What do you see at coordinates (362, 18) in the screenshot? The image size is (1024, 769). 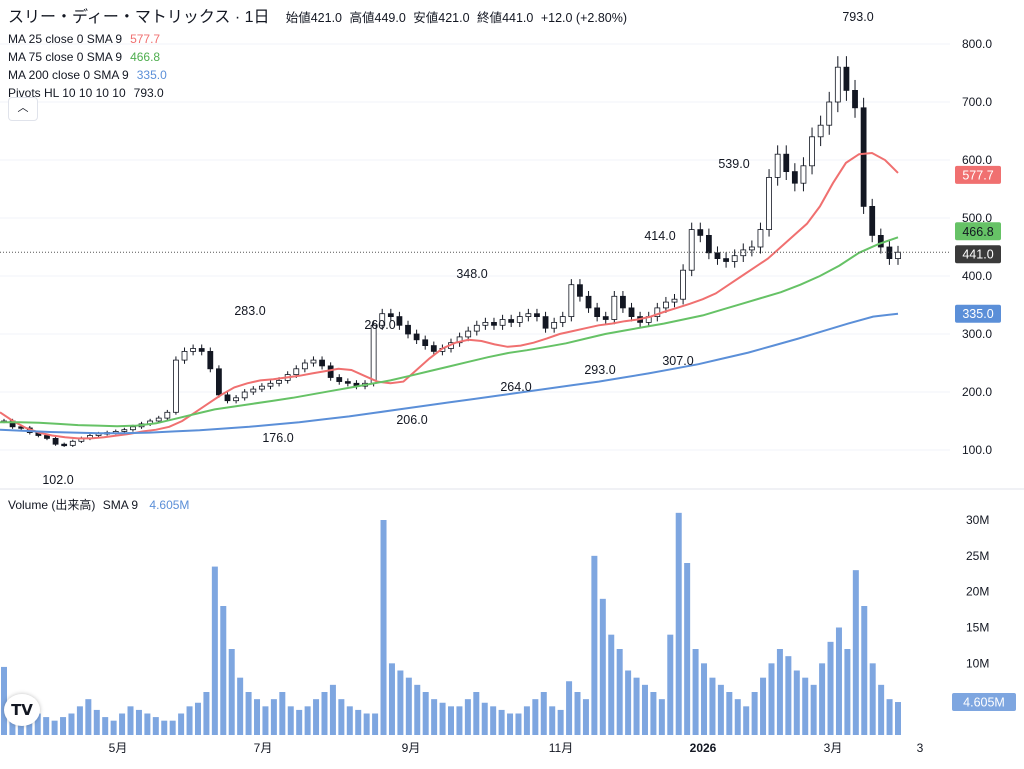 I see `high-label: 高値` at bounding box center [362, 18].